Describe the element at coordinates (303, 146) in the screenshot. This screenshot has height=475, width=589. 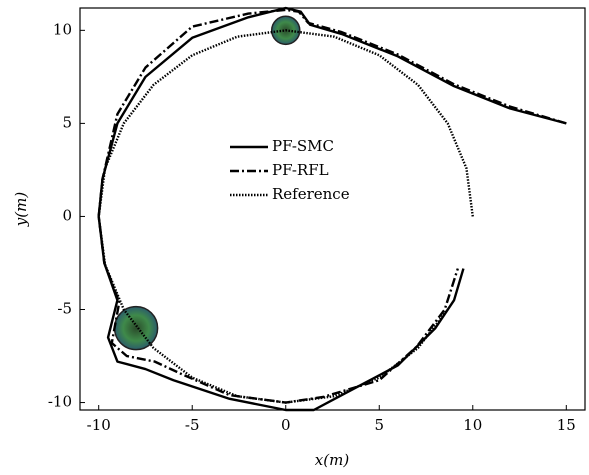
I see `legend-label: PF-SMC` at that location.